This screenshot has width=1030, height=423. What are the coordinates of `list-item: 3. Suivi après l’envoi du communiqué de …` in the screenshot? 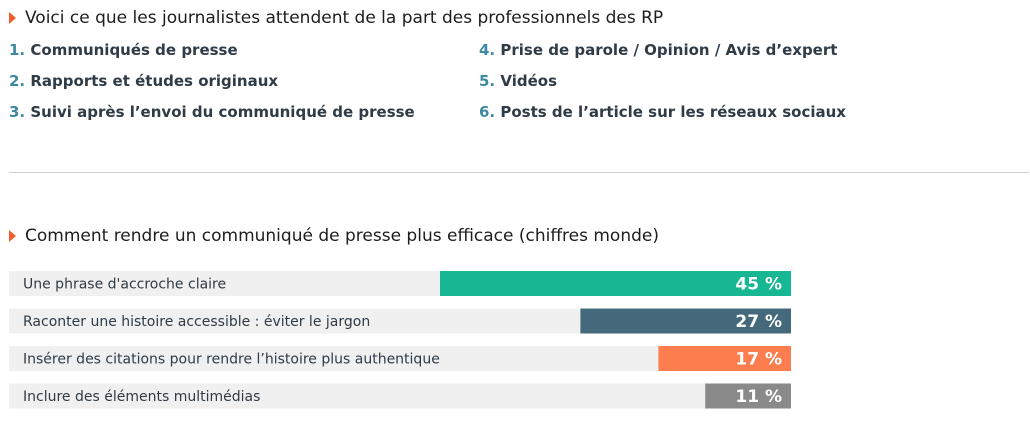 It's located at (212, 117).